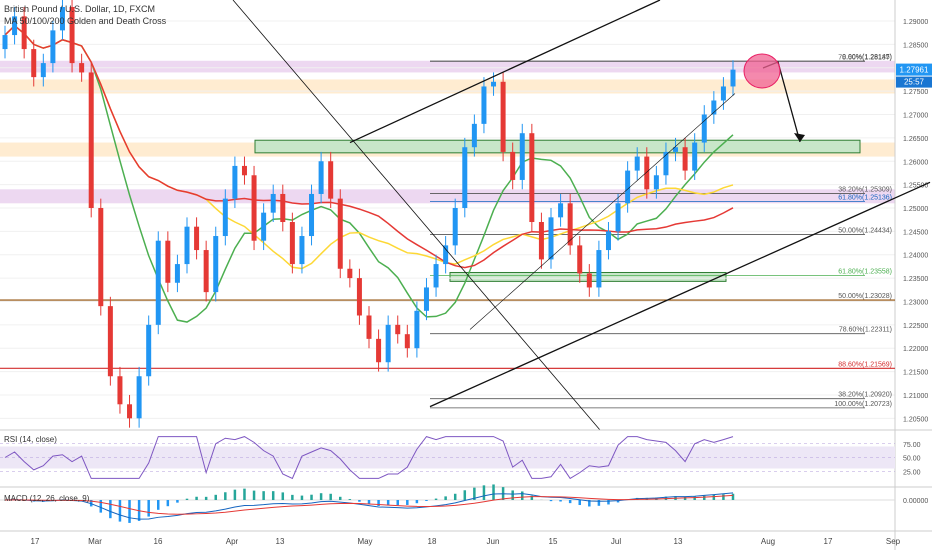 The width and height of the screenshot is (932, 555). What do you see at coordinates (867, 57) in the screenshot?
I see `fib-level-label: 0.00%(1.28145)` at bounding box center [867, 57].